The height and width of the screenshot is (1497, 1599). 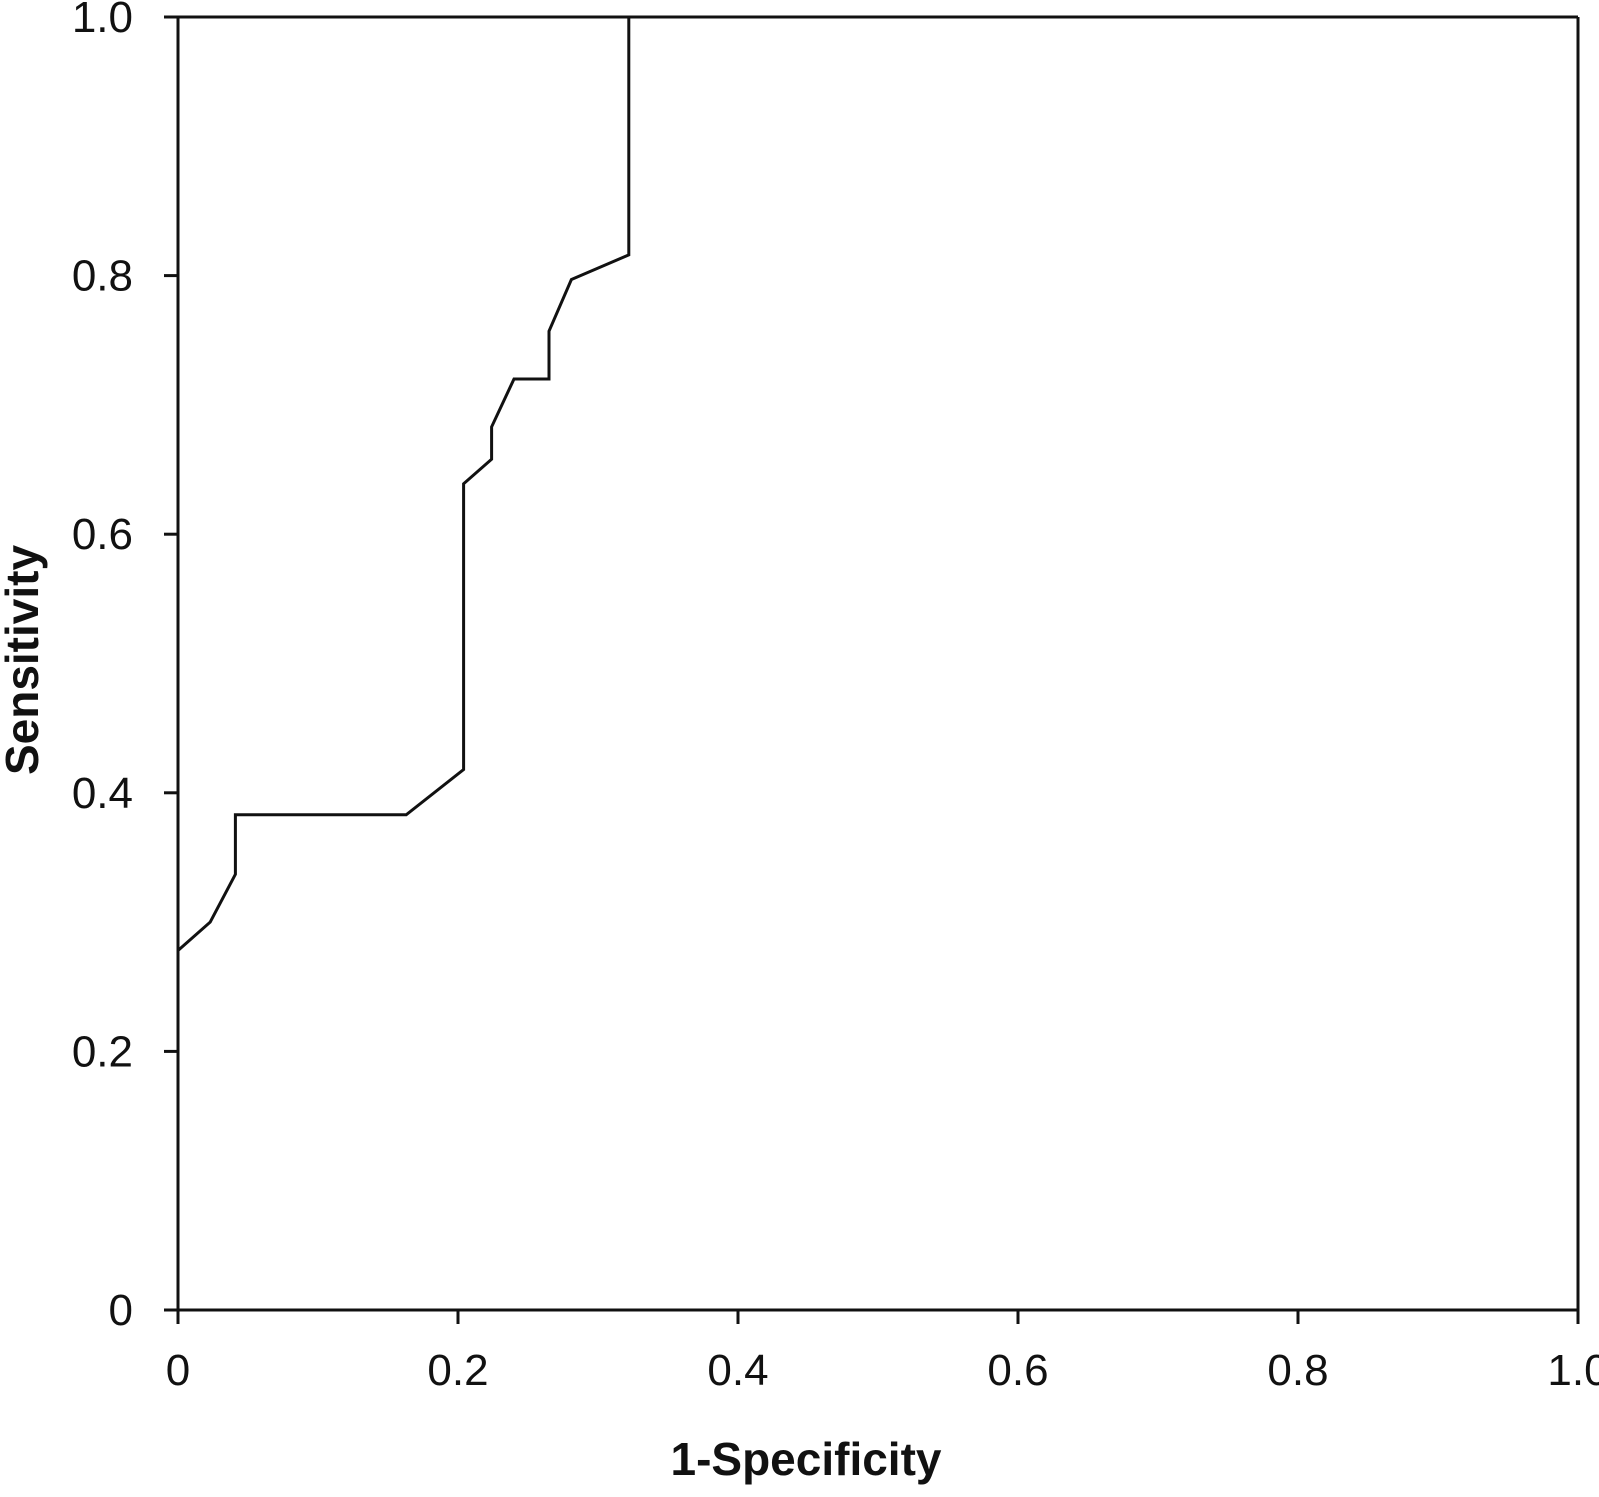 I want to click on x-tick-label: 0, so click(x=178, y=1370).